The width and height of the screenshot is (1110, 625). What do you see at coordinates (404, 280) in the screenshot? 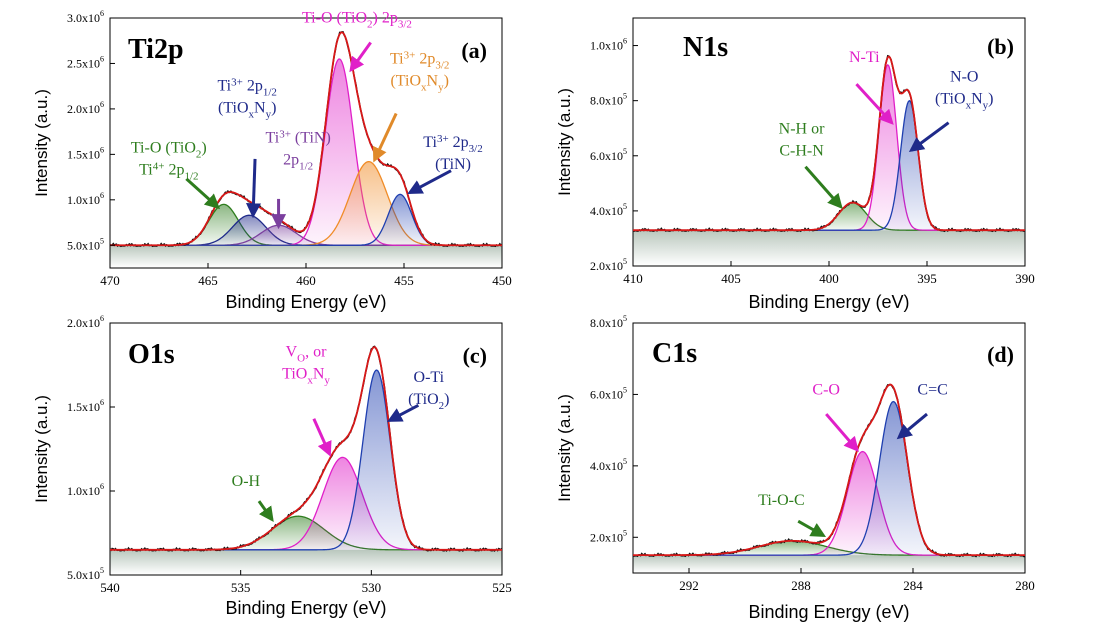
I see `x-tick-label: 455` at bounding box center [404, 280].